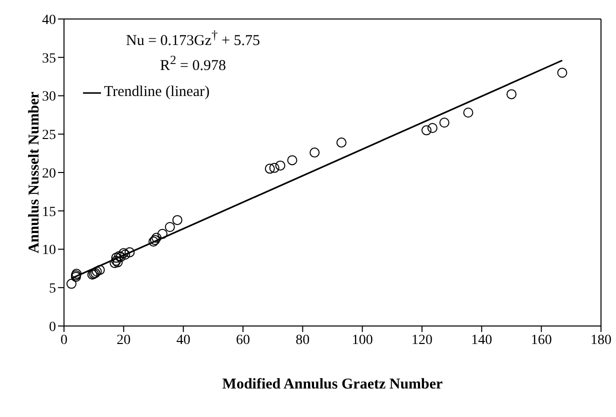 This screenshot has height=417, width=616. Describe the element at coordinates (243, 340) in the screenshot. I see `x-tick-label: 60` at that location.